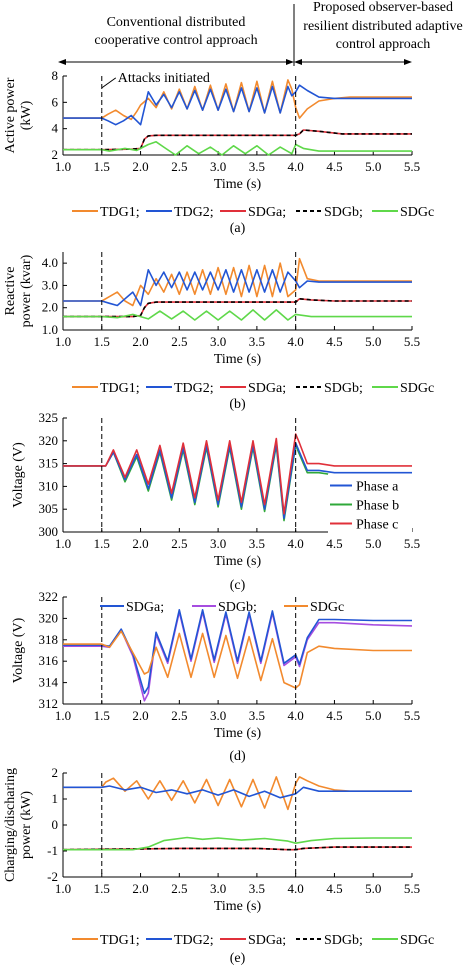 The image size is (474, 968). Describe the element at coordinates (26, 825) in the screenshot. I see `y-axis-label: power (kW)` at that location.